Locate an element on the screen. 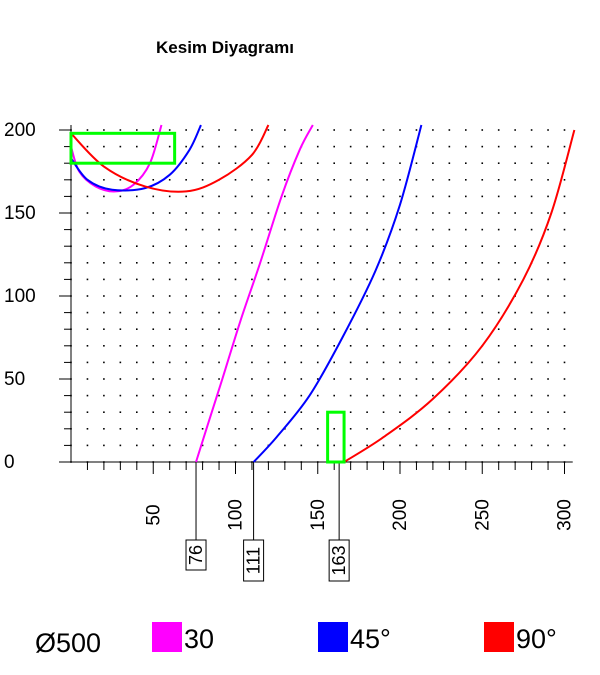 This screenshot has height=675, width=600. x-tick-label: 50 is located at coordinates (153, 514).